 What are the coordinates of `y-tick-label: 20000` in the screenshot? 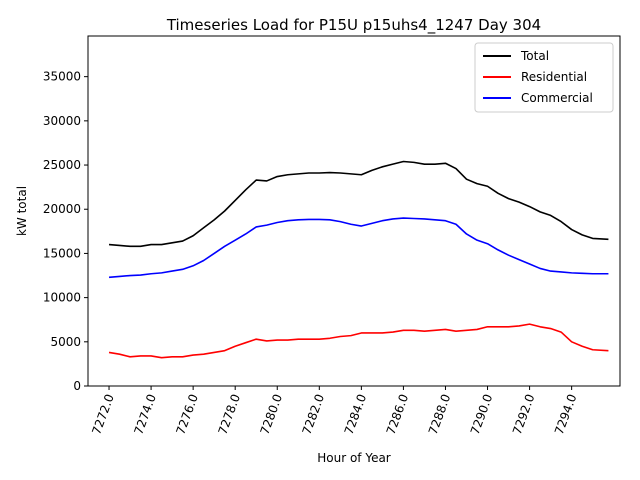 It's located at (62, 209).